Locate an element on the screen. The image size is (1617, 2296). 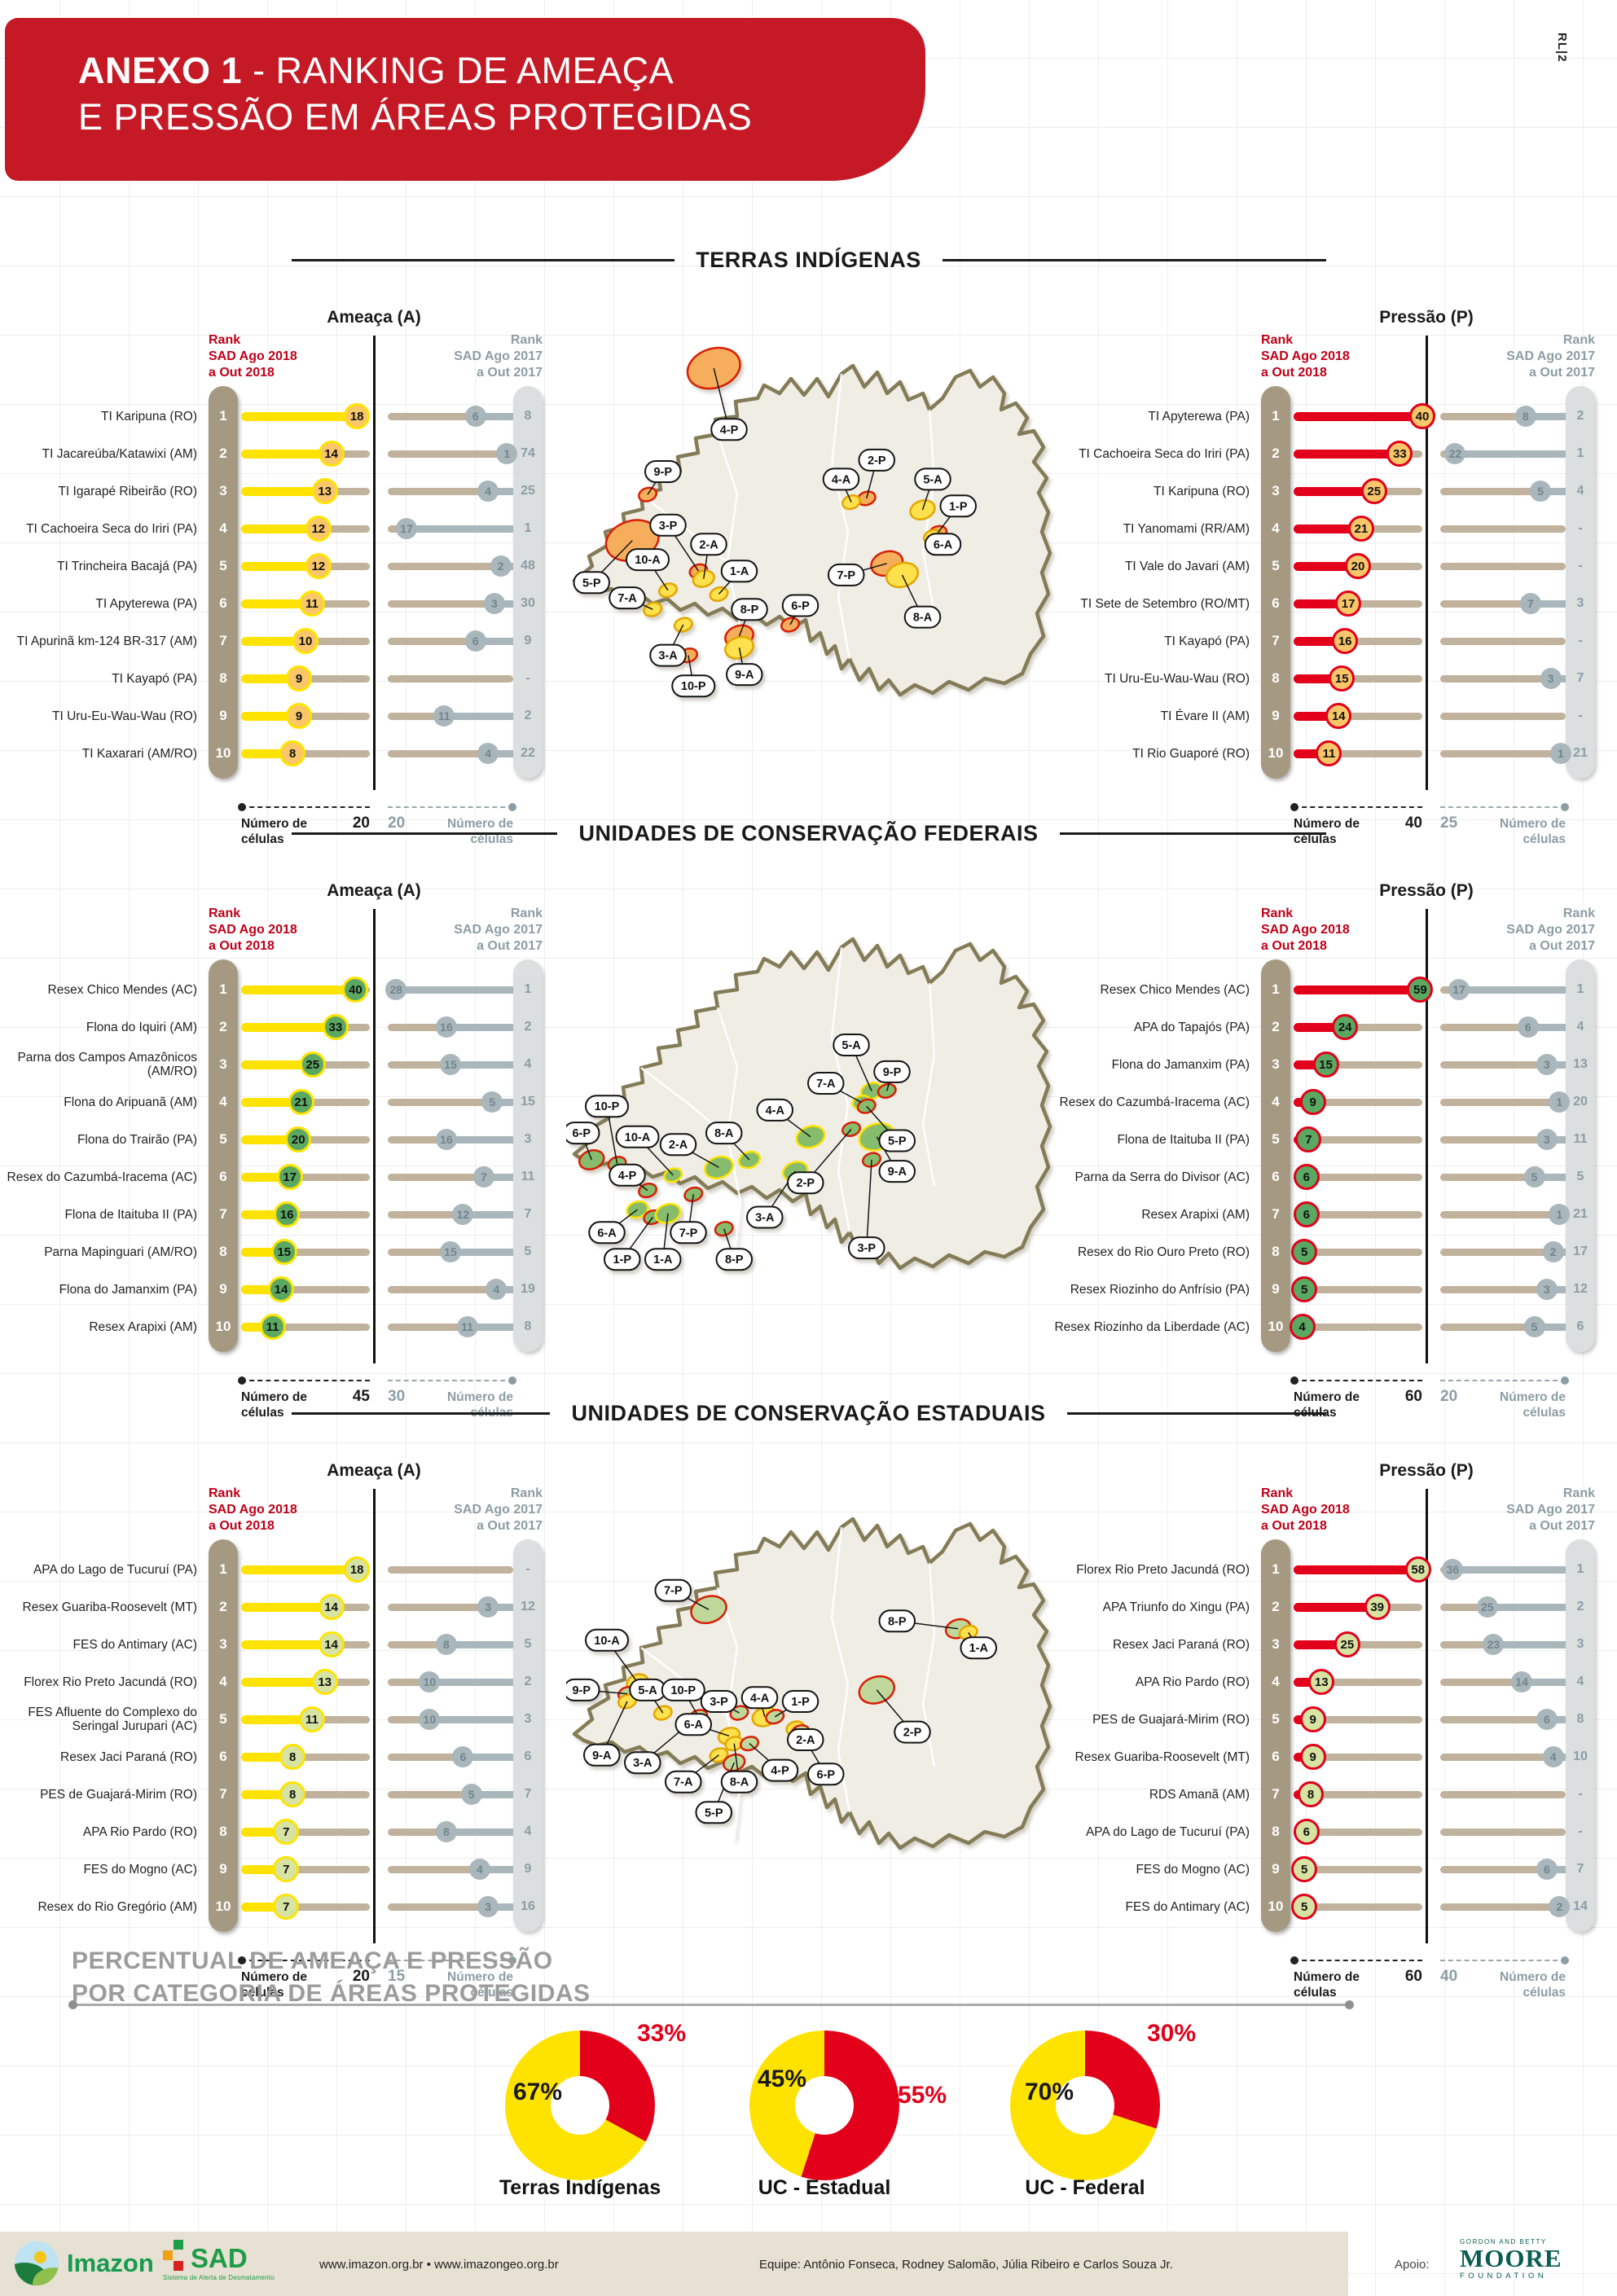
cells-2018-value: 58 is located at coordinates (1418, 1569).